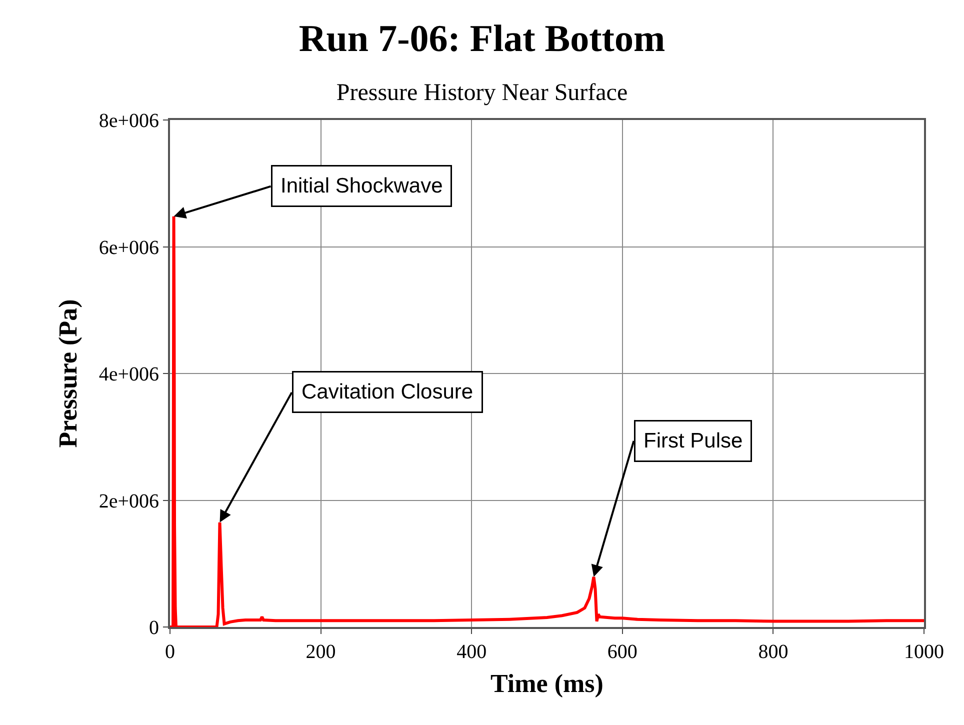 The image size is (964, 725). Describe the element at coordinates (128, 247) in the screenshot. I see `y-tick-label: 6e+006` at that location.